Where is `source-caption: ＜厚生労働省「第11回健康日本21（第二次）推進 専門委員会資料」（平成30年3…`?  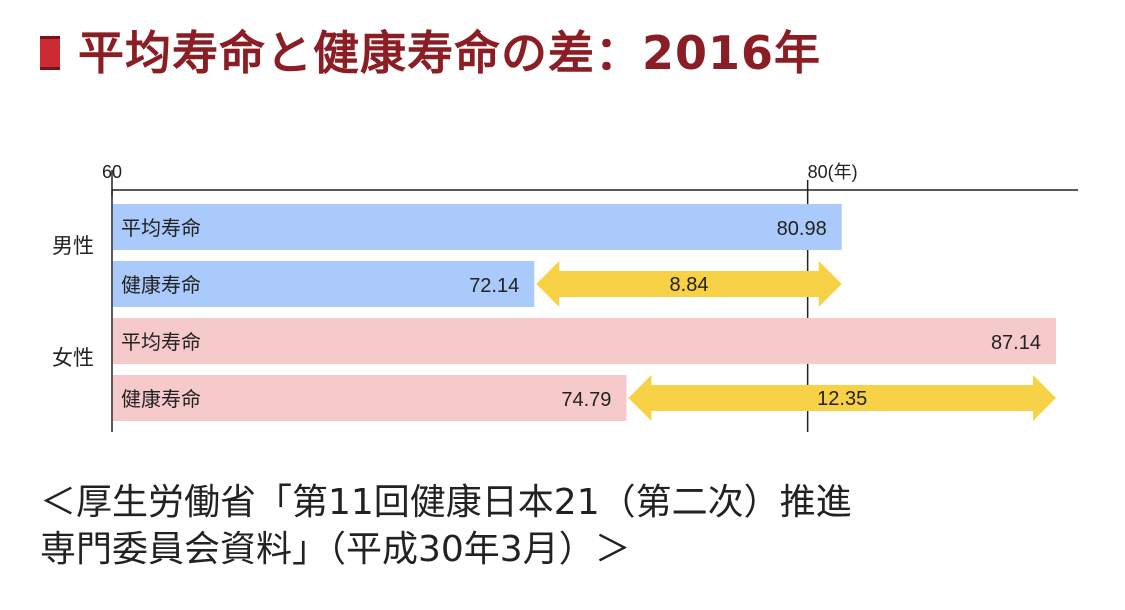 source-caption: ＜厚生労働省「第11回健康日本21（第二次）推進 専門委員会資料」（平成30年3… is located at coordinates (562, 527).